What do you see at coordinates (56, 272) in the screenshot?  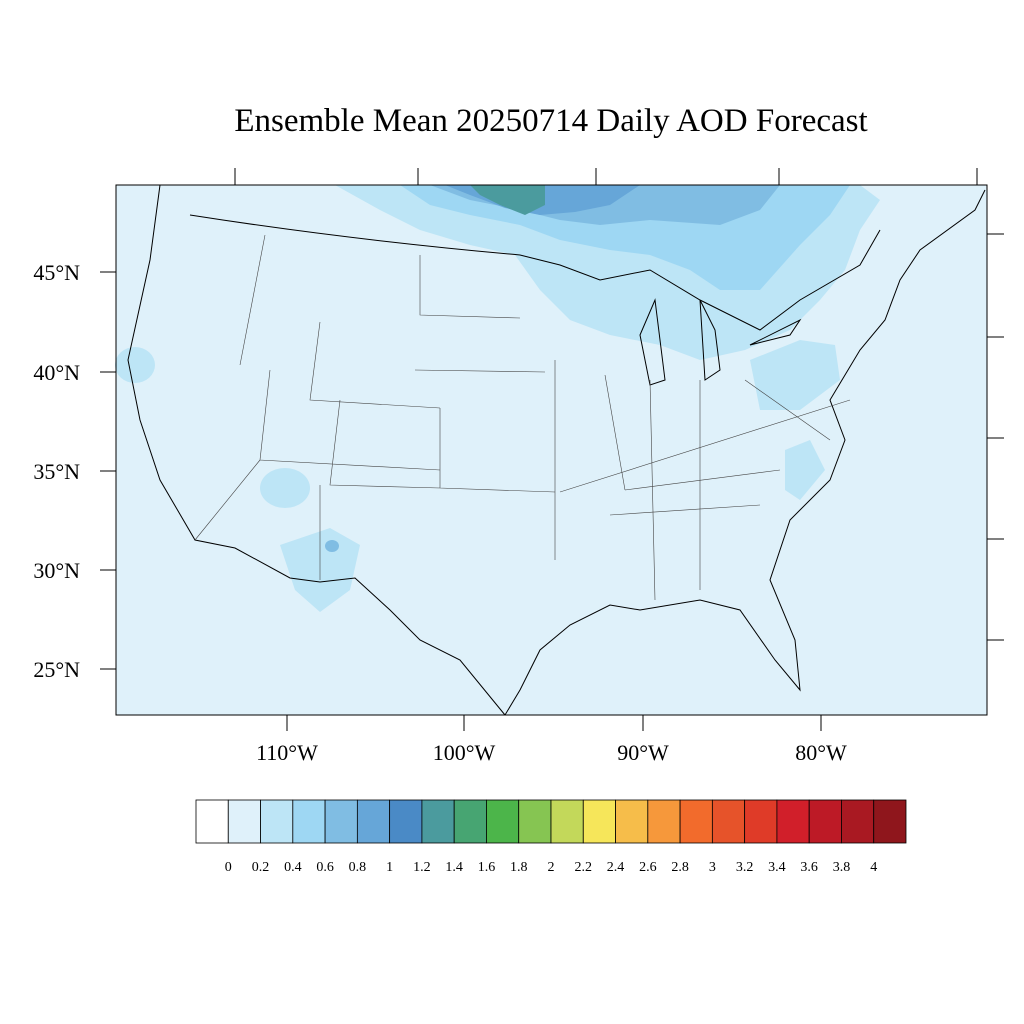 I see `latitude-label: 45°N` at bounding box center [56, 272].